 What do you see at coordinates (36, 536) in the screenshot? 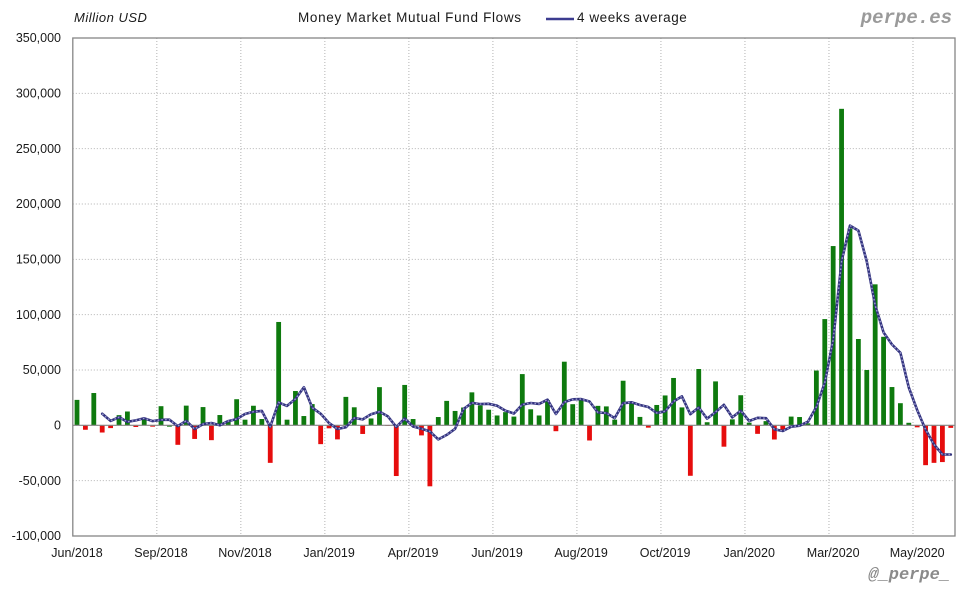
I see `svg-text: -100,000` at bounding box center [36, 536].